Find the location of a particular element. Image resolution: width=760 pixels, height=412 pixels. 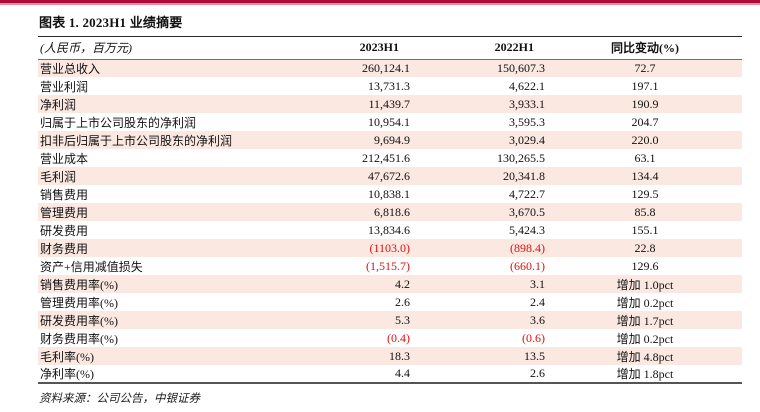

row-label: 扣非后归属于上市公司股东的净利润 is located at coordinates (136, 140).